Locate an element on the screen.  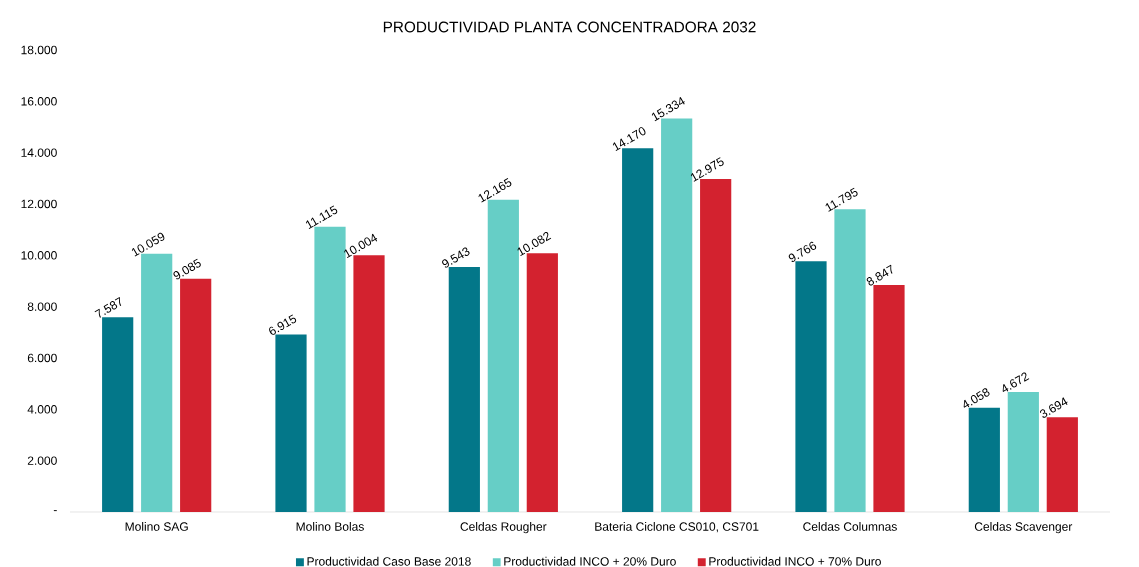
y-tick-label: 6.000 is located at coordinates (42, 358).